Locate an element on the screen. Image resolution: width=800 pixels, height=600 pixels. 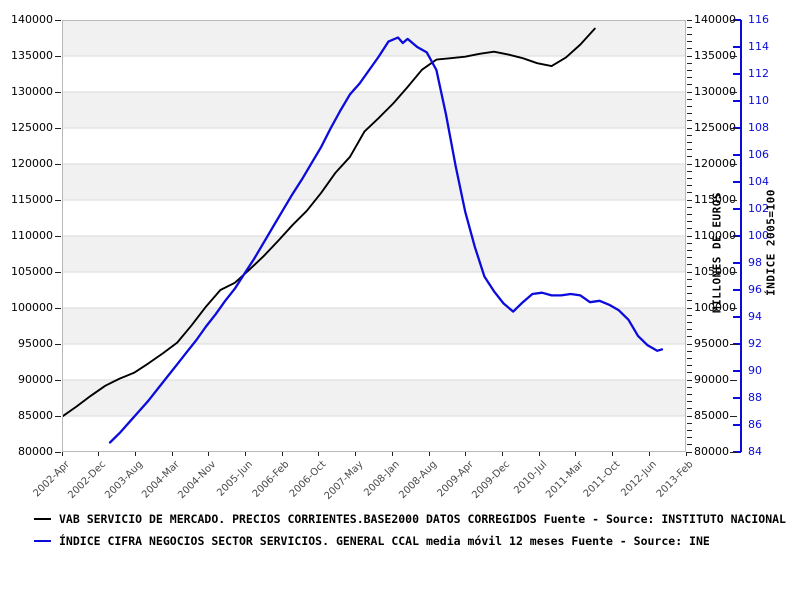
y-left-tick-label: 115000 is located at coordinates (32, 199).